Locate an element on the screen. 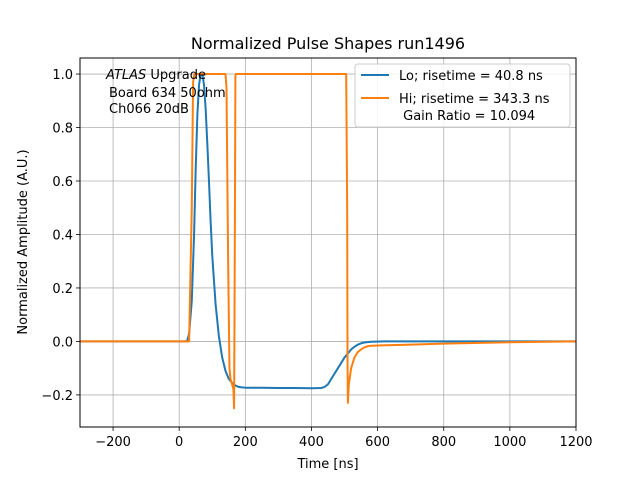 The height and width of the screenshot is (480, 640). y-tick-label: 0.2 is located at coordinates (62, 289).